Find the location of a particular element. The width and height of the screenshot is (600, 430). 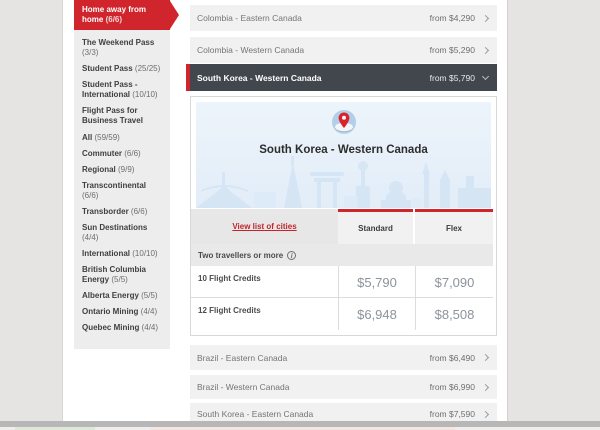

filter-label: Sun Destinations is located at coordinates (115, 227).